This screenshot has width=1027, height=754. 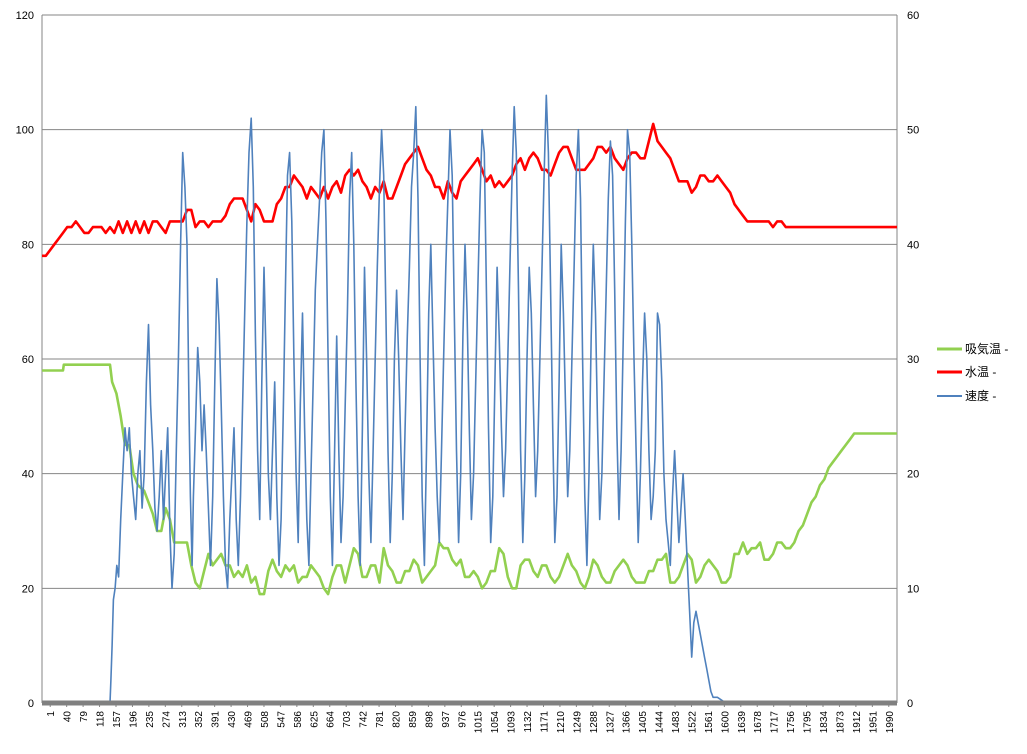 I want to click on y-right-tick-label: 50, so click(x=913, y=131).